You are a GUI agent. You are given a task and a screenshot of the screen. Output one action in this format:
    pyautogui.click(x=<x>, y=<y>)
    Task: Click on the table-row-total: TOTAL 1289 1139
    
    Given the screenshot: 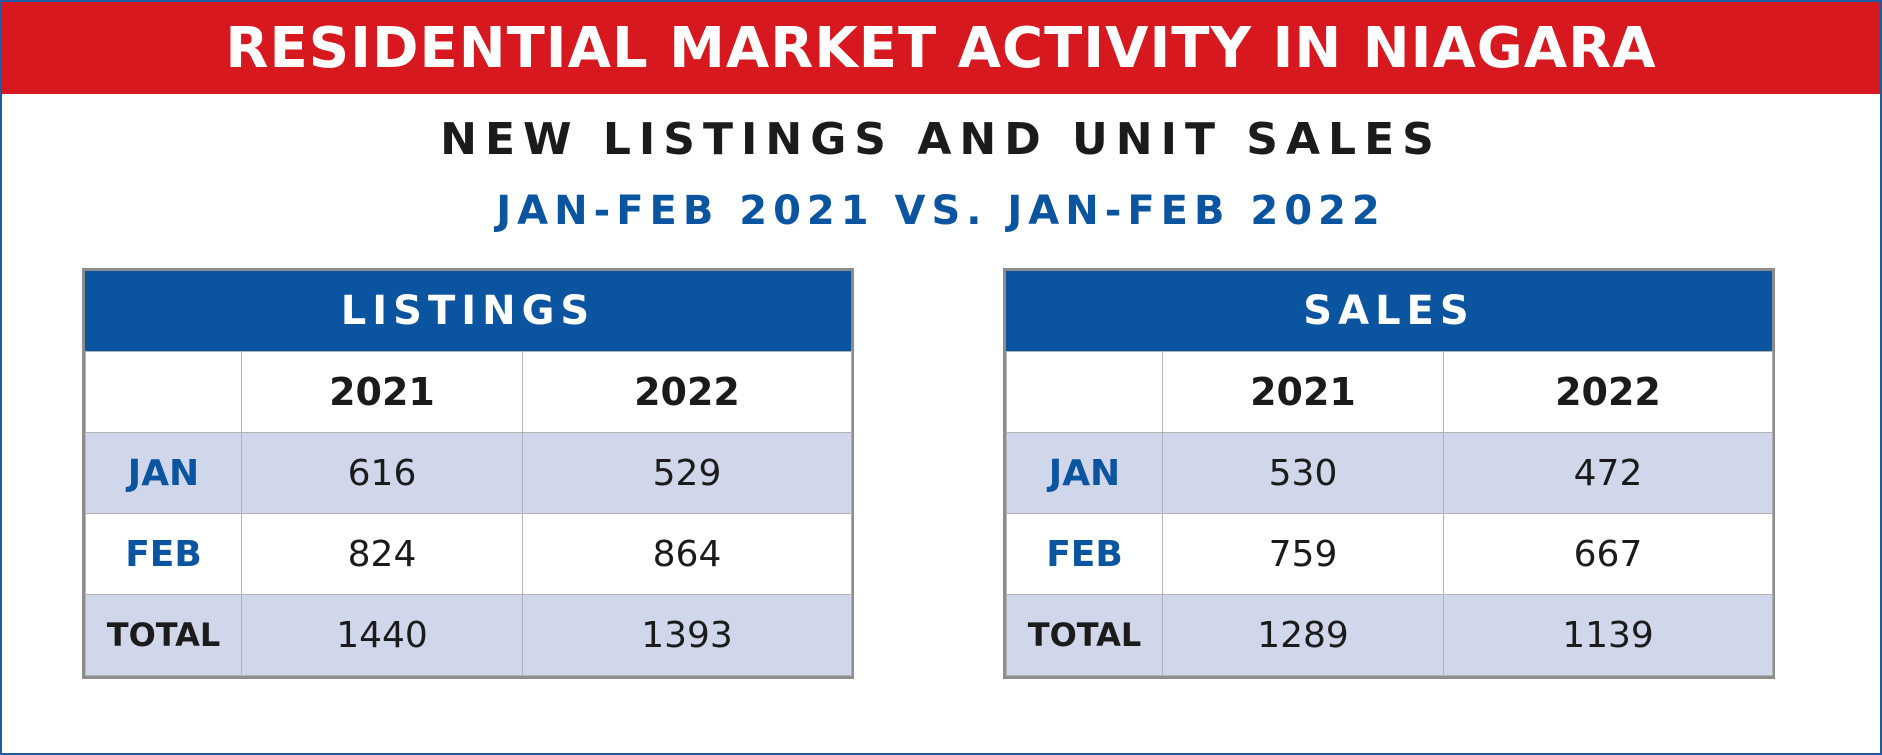 What is the action you would take?
    pyautogui.click(x=1389, y=635)
    